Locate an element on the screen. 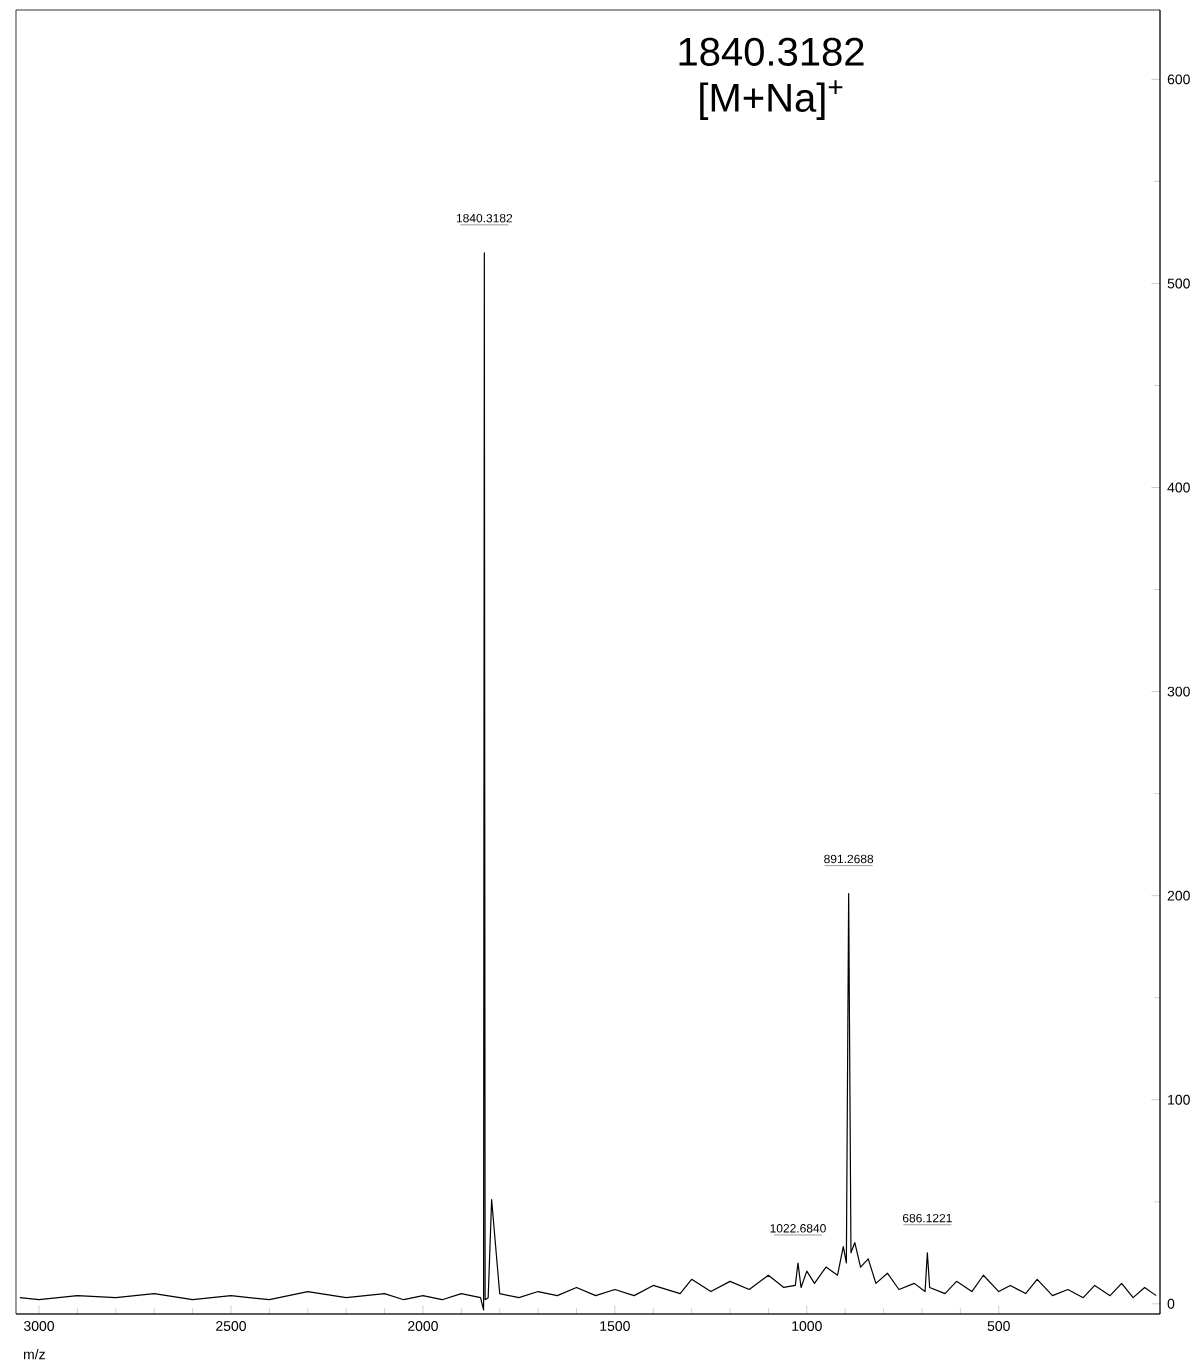 This screenshot has width=1194, height=1368. text: [M+Na]$^{+}$ is located at coordinates (771, 100).